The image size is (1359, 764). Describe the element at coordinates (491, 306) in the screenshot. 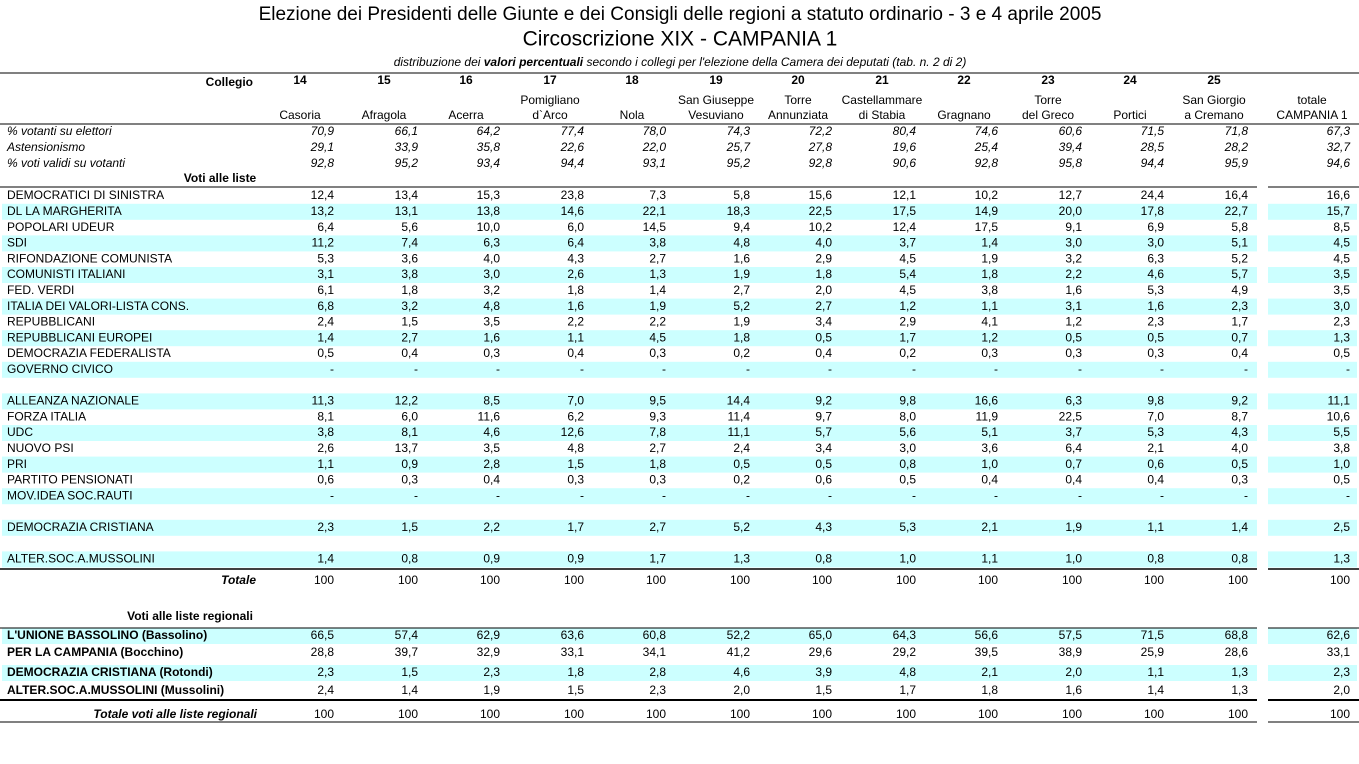

I see `cell-value: 4,8` at that location.